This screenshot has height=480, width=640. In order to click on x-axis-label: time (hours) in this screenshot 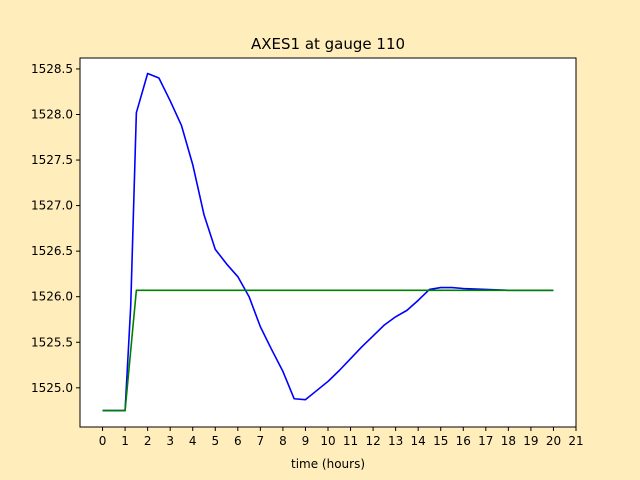, I will do `click(328, 464)`.